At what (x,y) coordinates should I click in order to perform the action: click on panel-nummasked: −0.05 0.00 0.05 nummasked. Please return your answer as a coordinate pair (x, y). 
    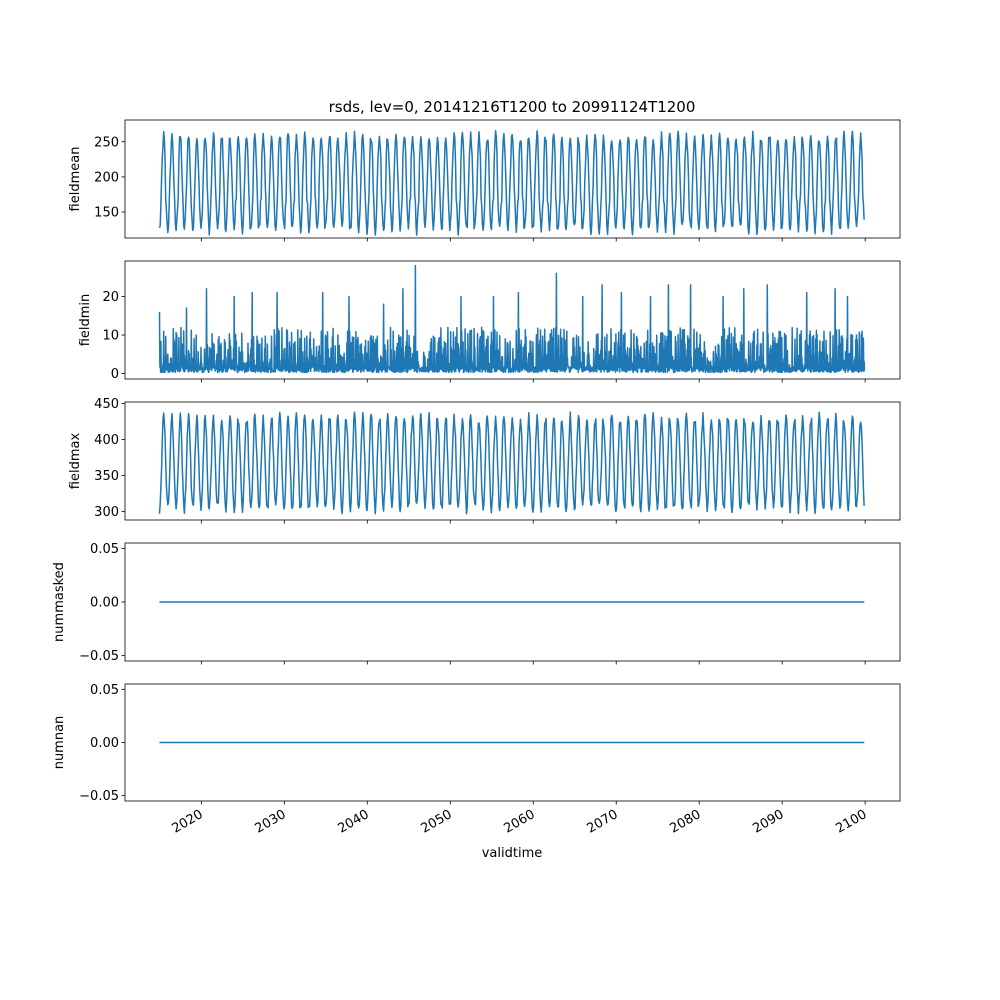
    Looking at the image, I should click on (476, 603).